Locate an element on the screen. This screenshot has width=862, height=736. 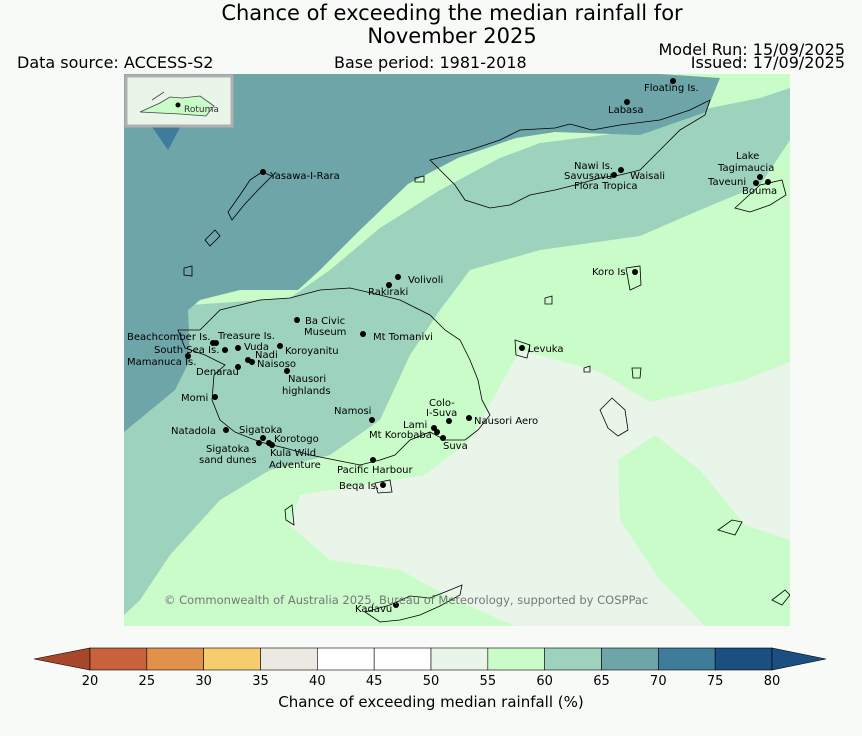
label-yasawa-i-rara: Yasawa-I-Rara is located at coordinates (304, 176).